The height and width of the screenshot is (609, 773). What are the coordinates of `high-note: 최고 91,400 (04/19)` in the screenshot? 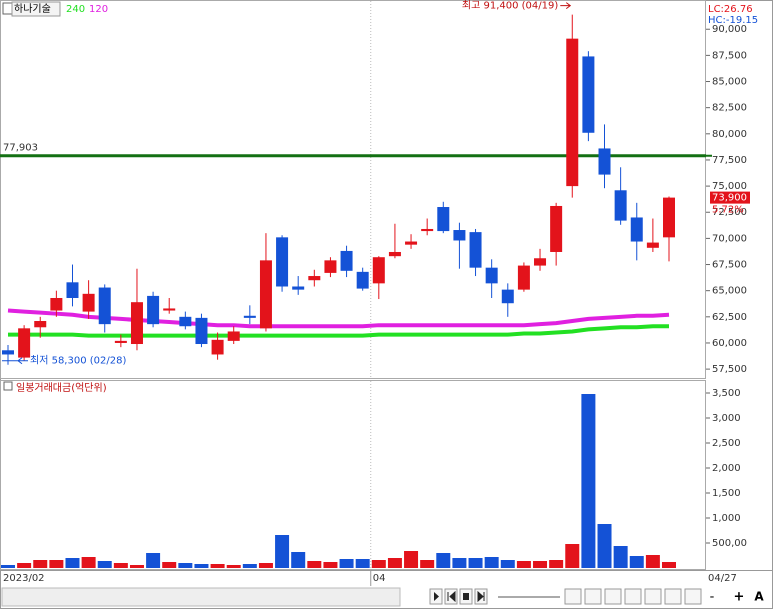 It's located at (510, 6).